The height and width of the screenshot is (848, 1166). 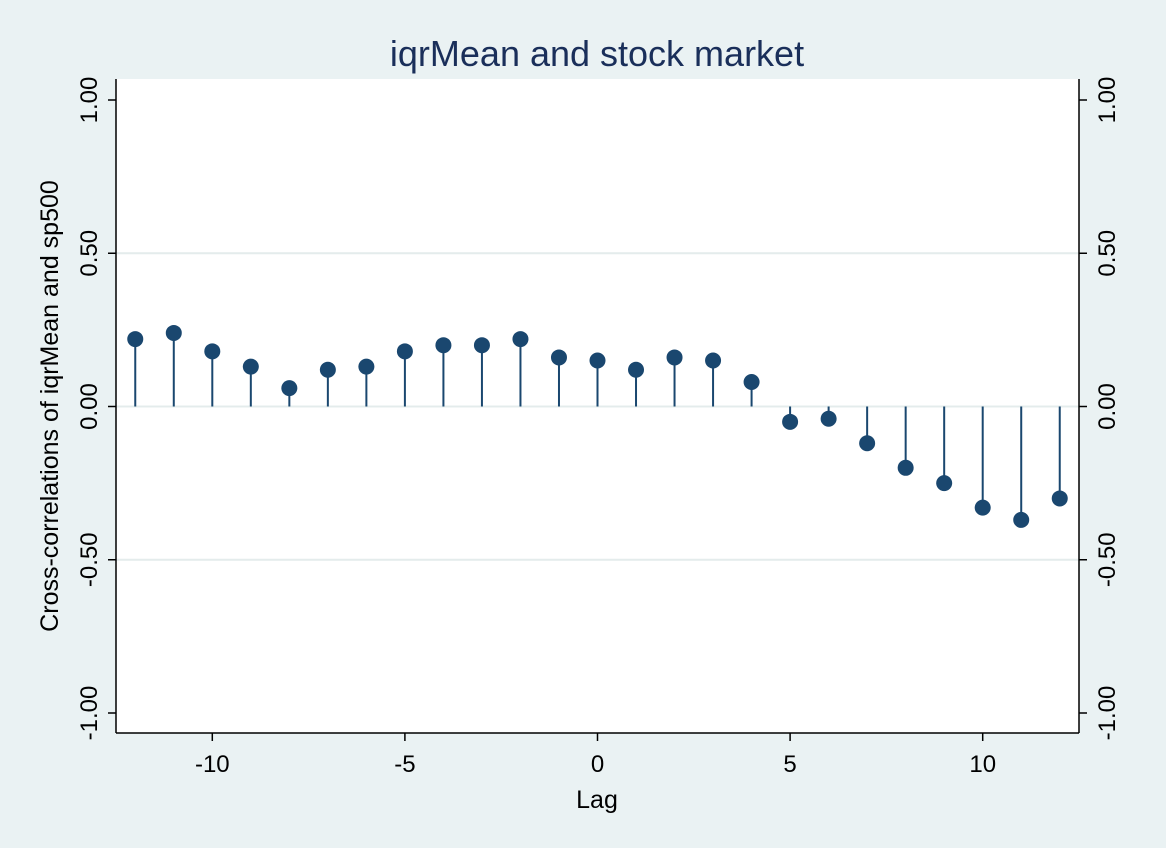 I want to click on x-tick-label: 0, so click(x=597, y=764).